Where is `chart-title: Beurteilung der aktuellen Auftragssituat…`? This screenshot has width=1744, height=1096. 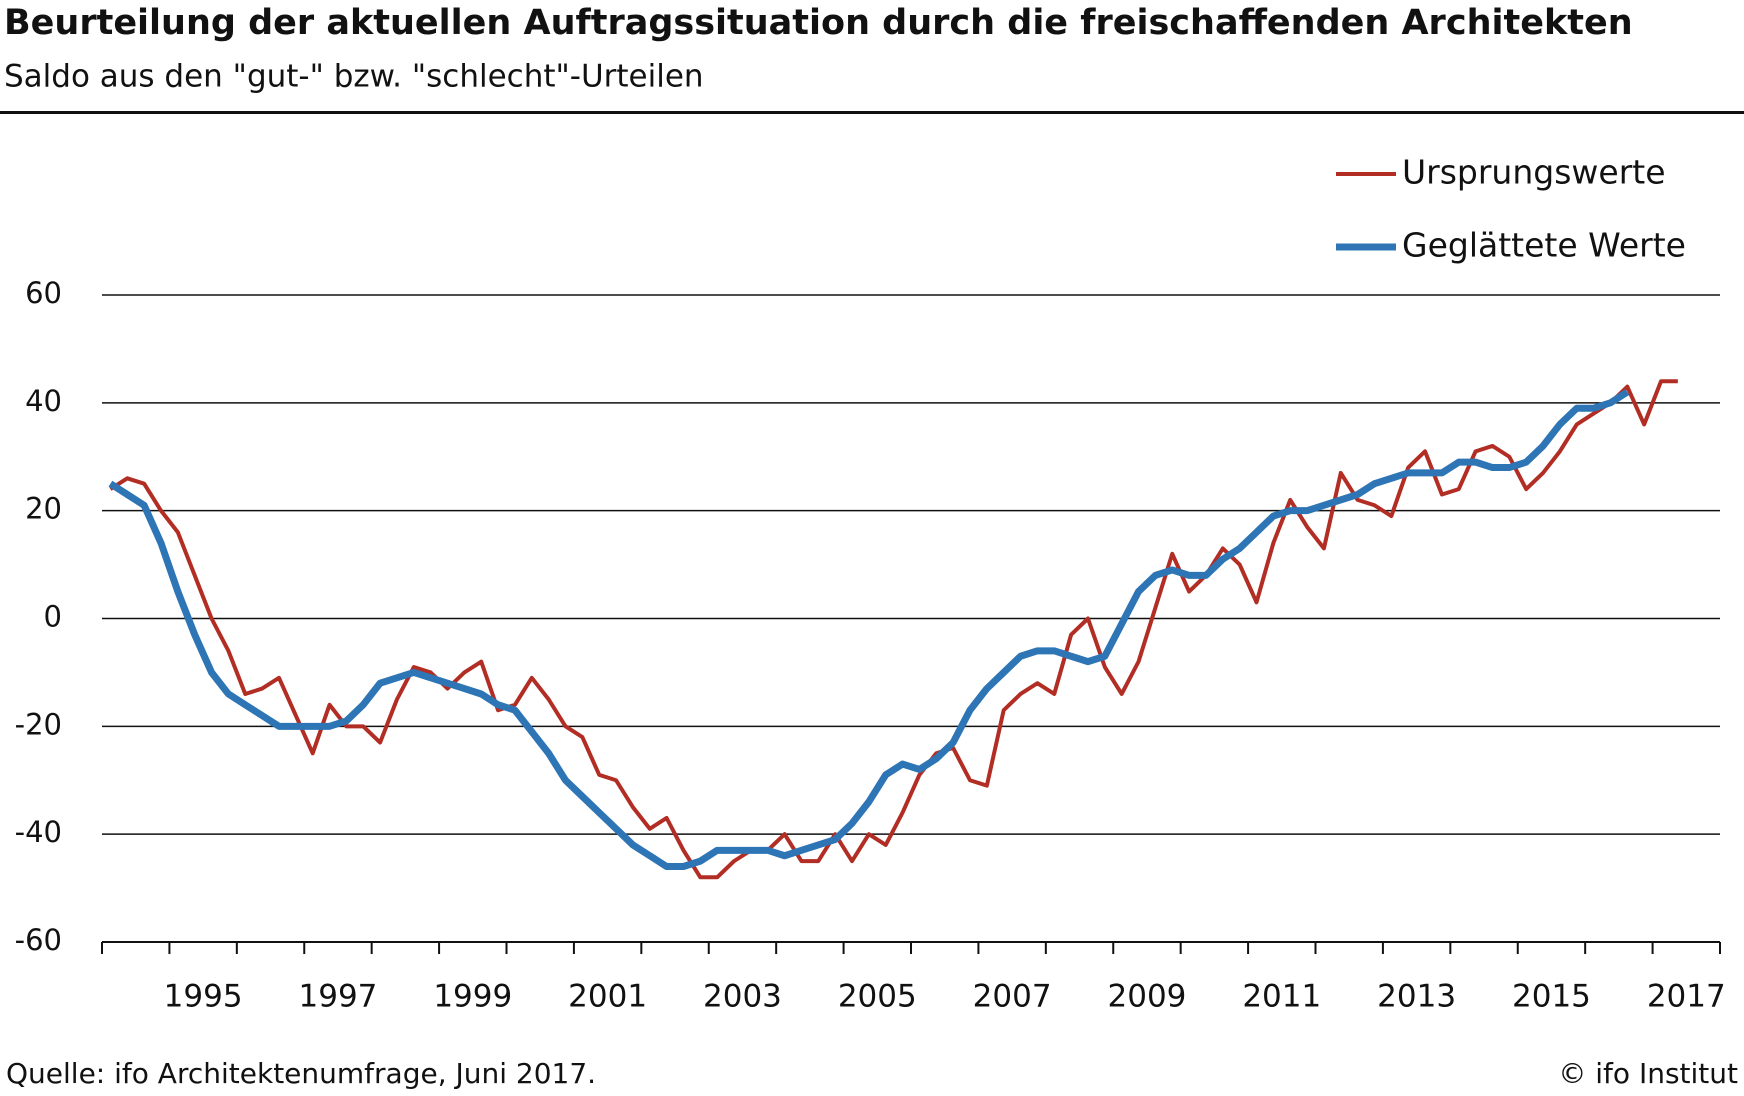 chart-title: Beurteilung der aktuellen Auftragssituat… is located at coordinates (818, 23).